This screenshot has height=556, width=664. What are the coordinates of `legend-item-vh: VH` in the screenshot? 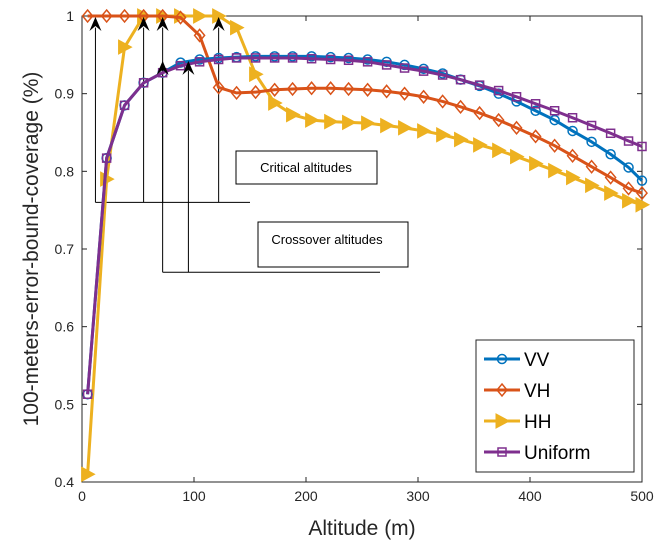 It's located at (517, 391).